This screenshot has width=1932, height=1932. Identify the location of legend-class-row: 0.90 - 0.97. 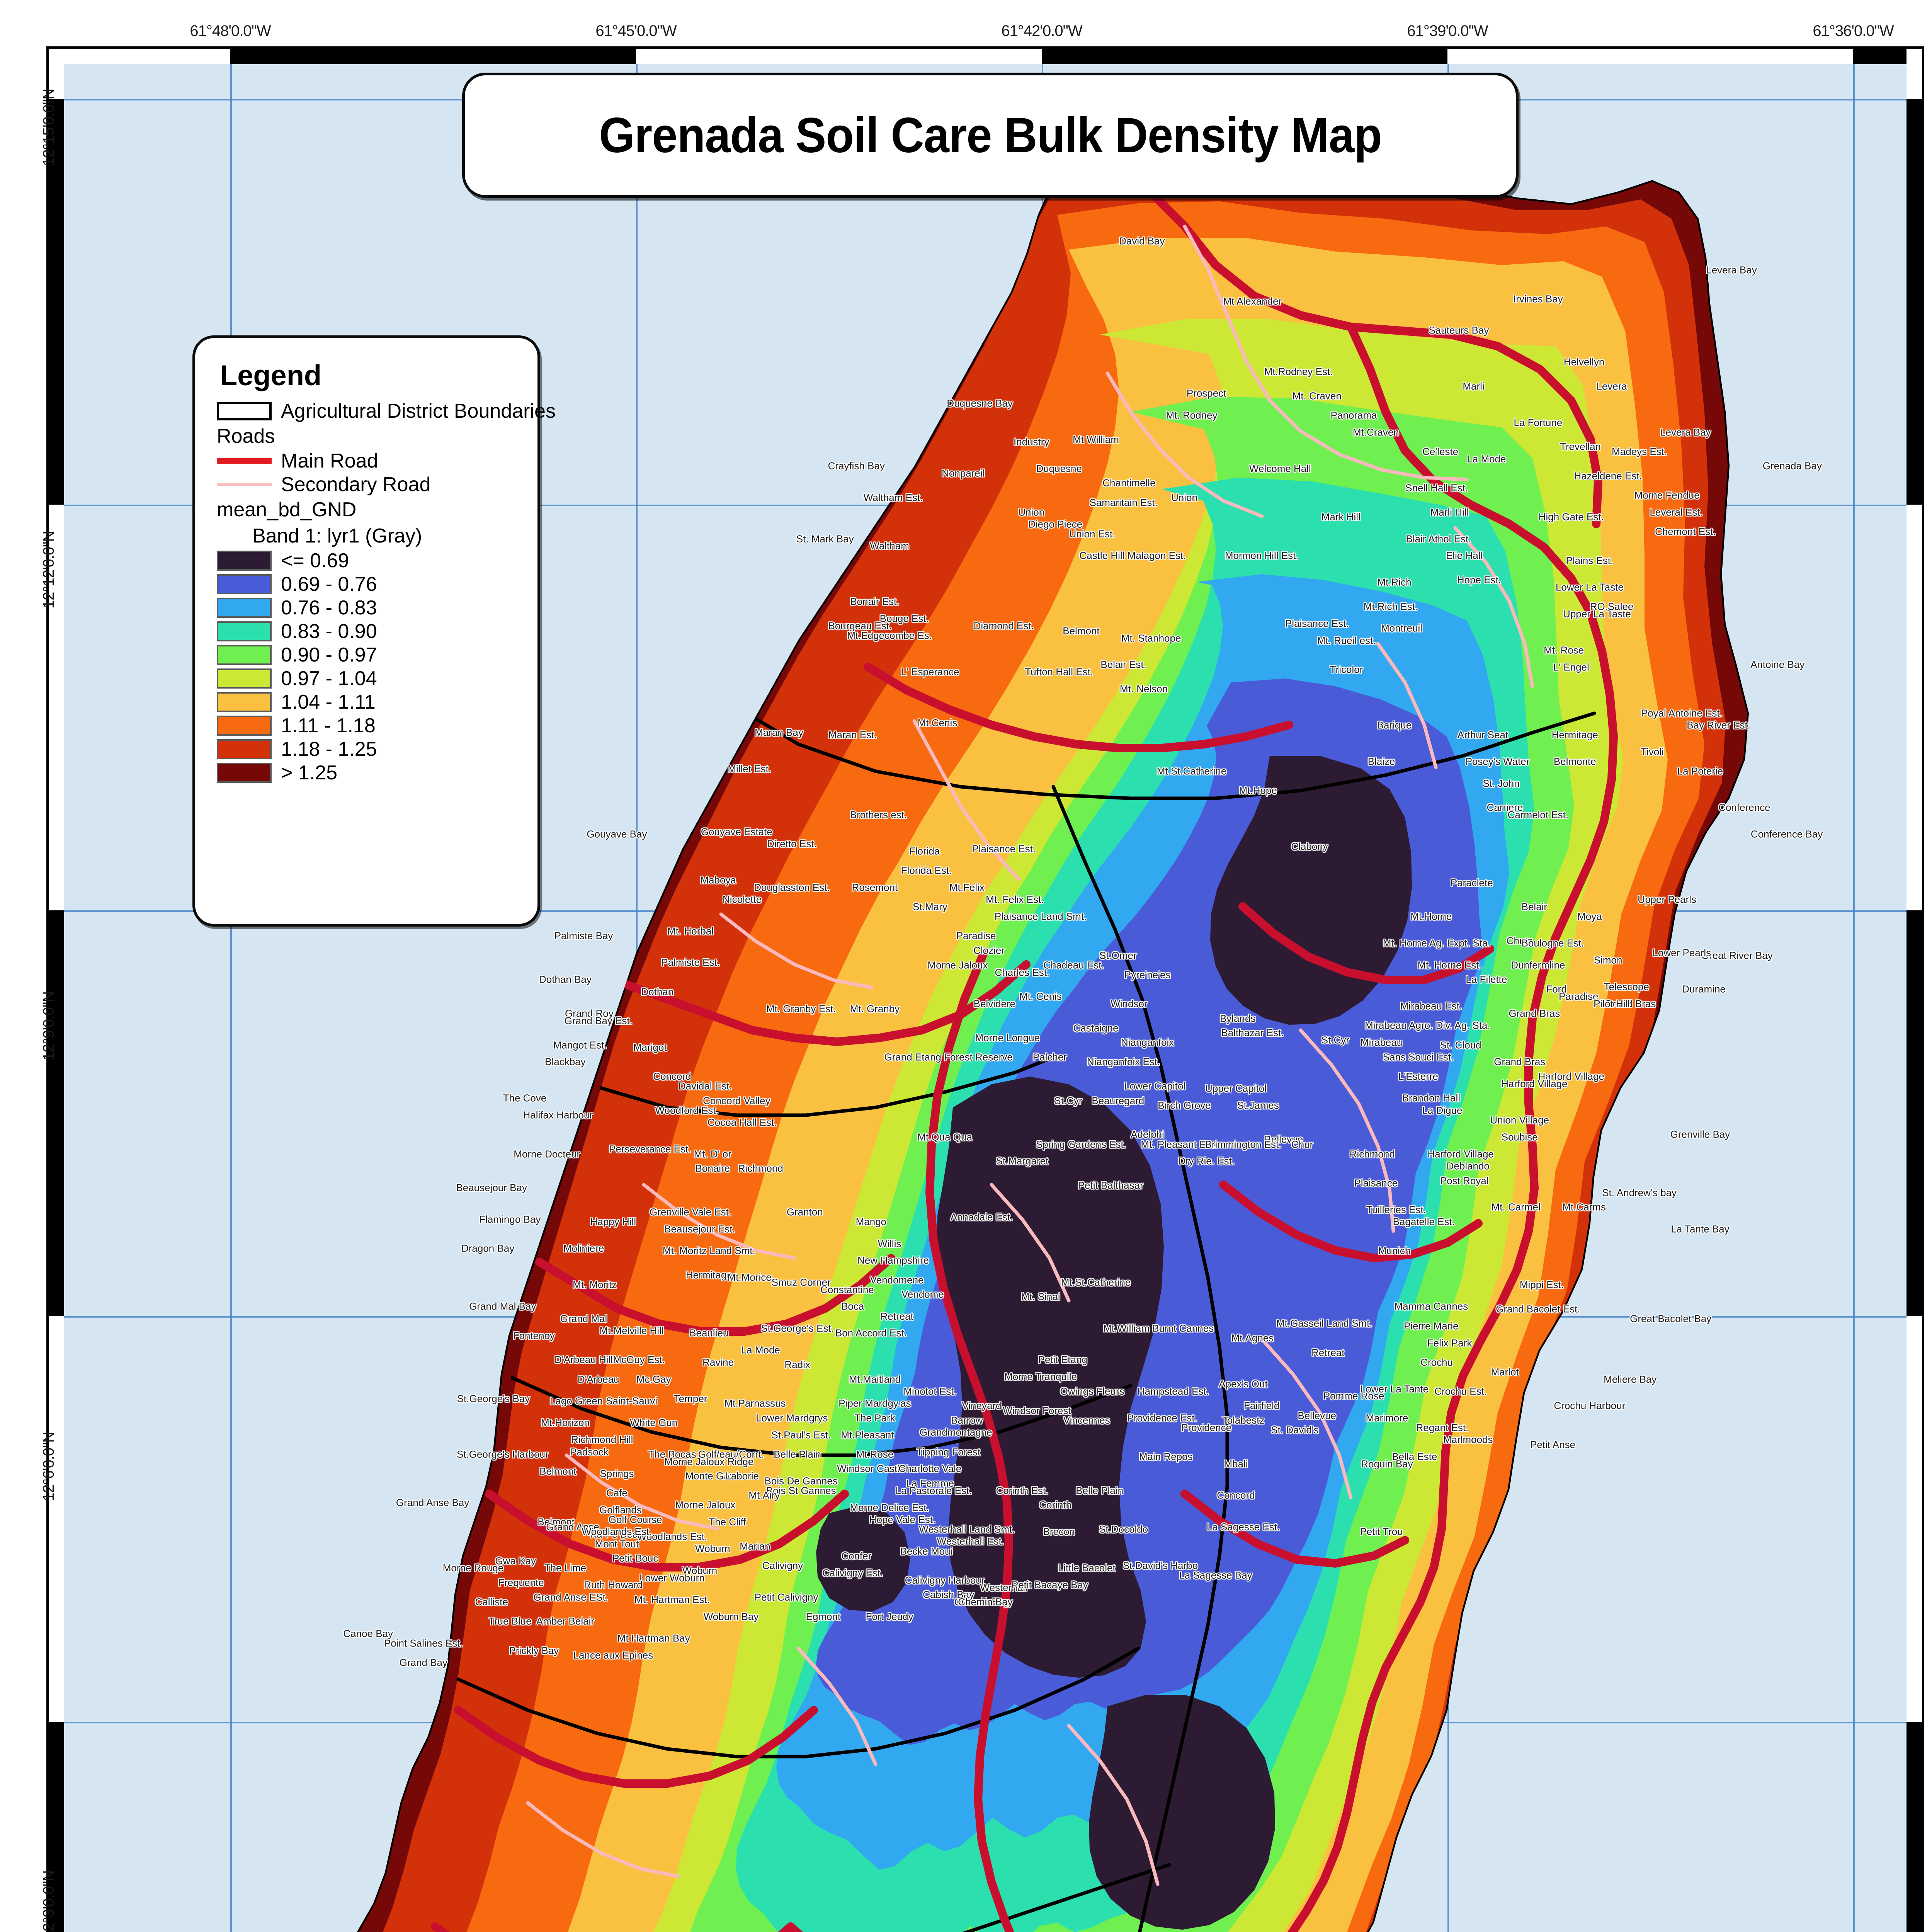
(369, 655).